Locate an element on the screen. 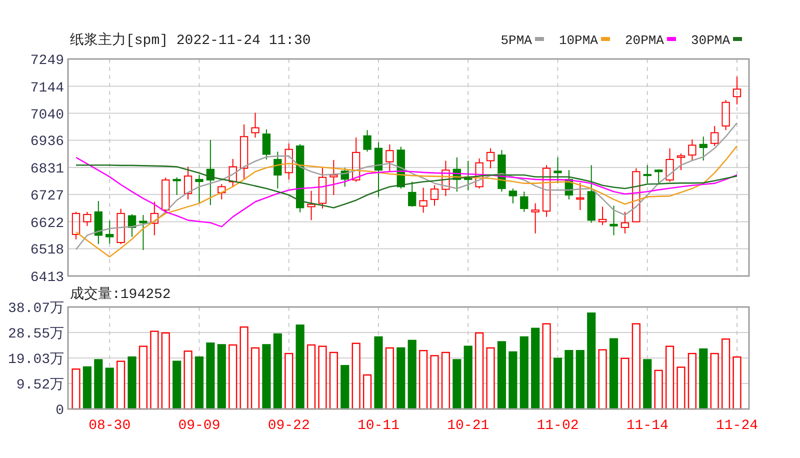 Image resolution: width=800 pixels, height=458 pixels. legend-label: 20PMA is located at coordinates (644, 40).